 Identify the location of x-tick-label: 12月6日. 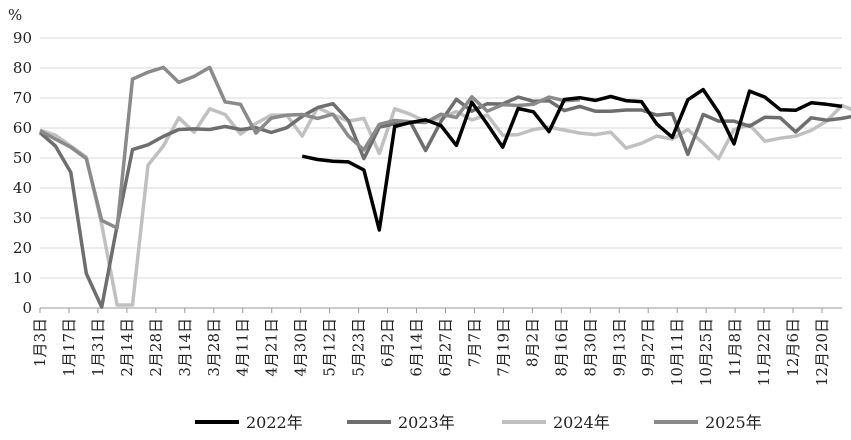
(793, 347).